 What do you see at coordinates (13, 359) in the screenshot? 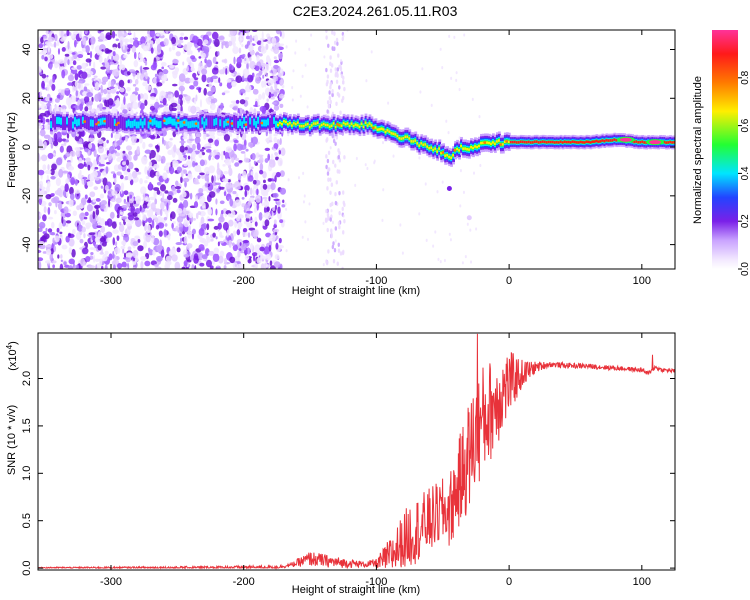
I see `snr-scale-prefix: (x10` at bounding box center [13, 359].